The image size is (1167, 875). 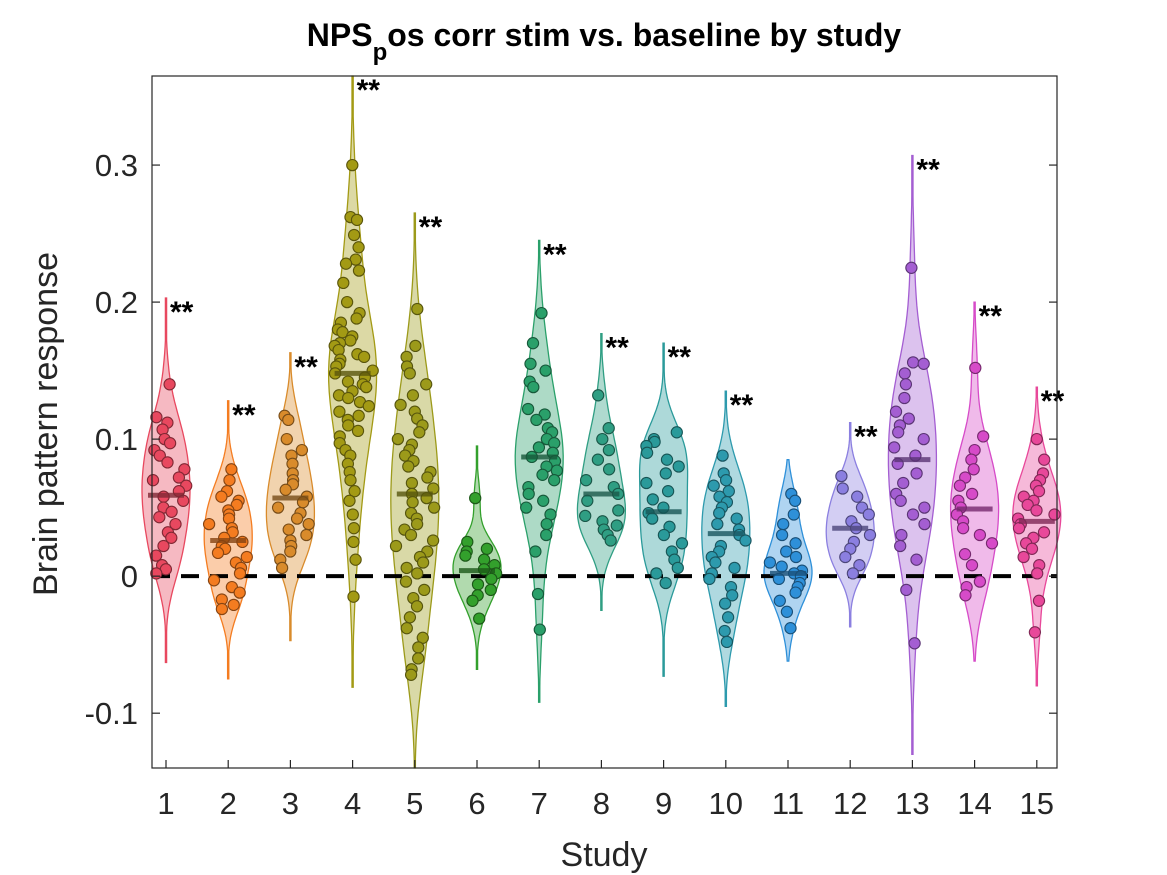 What do you see at coordinates (601, 803) in the screenshot?
I see `x-tick-label: 8` at bounding box center [601, 803].